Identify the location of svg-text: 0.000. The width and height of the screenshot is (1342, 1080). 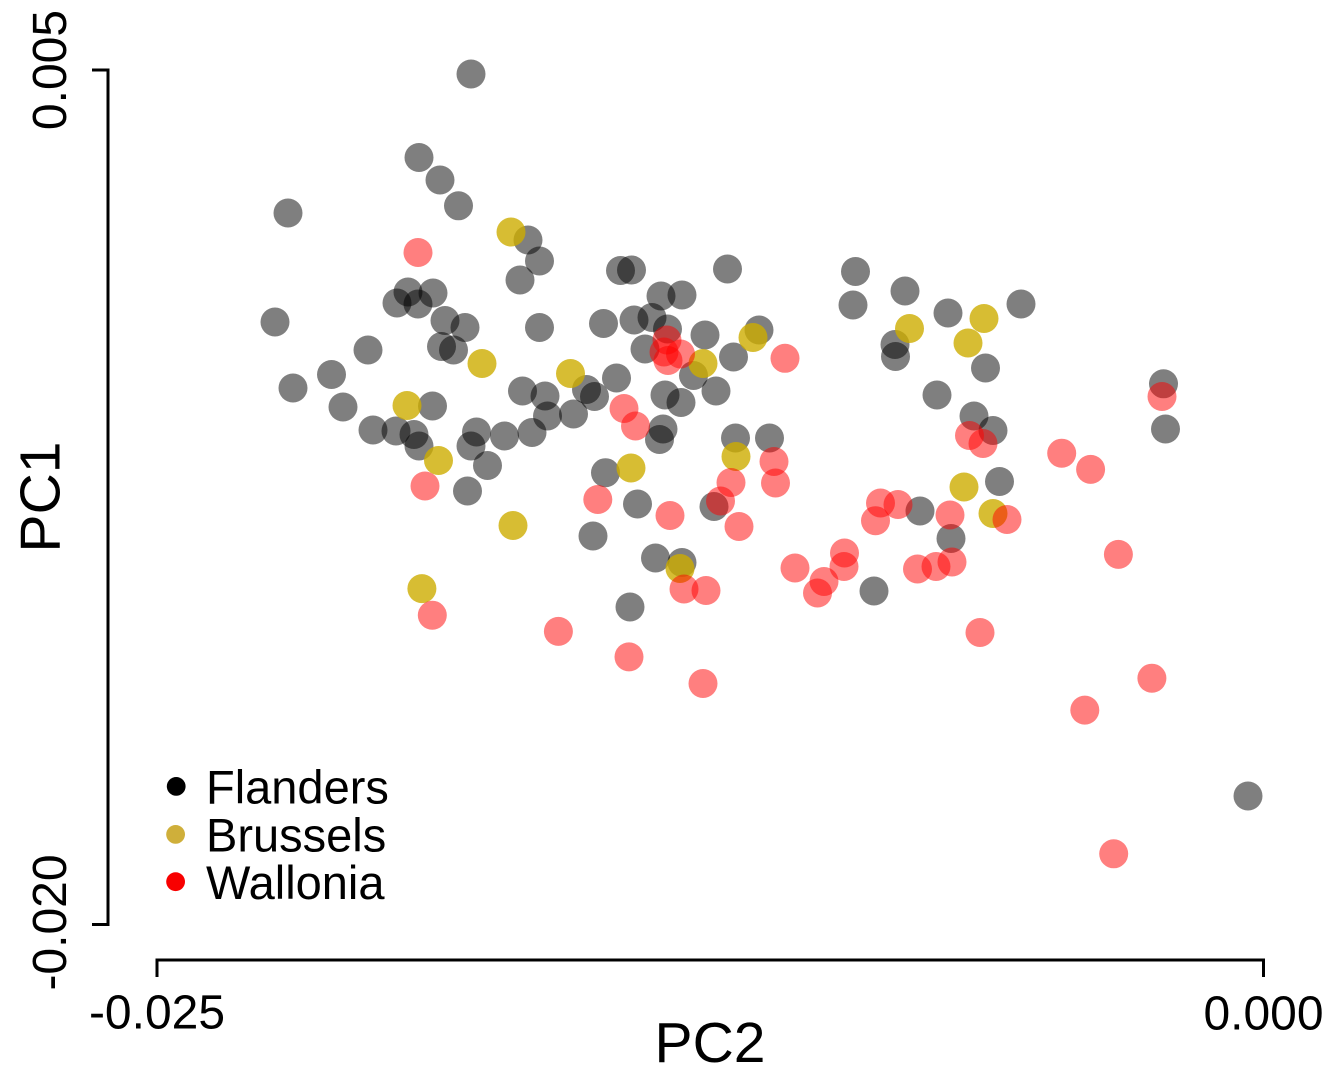
(1263, 1014).